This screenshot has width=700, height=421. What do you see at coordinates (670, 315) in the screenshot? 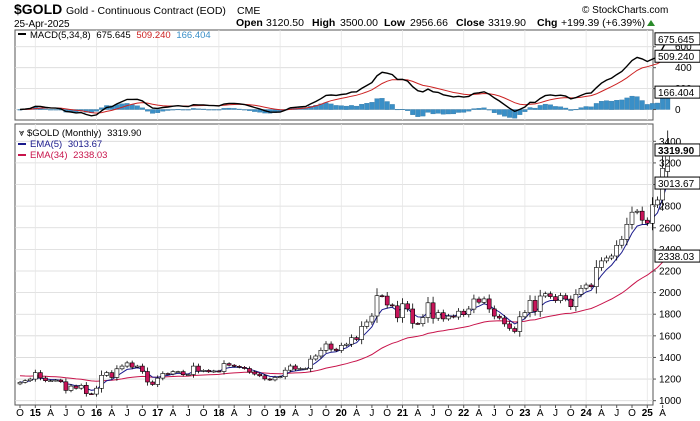
I see `price-tick-label: 1800` at bounding box center [670, 315].